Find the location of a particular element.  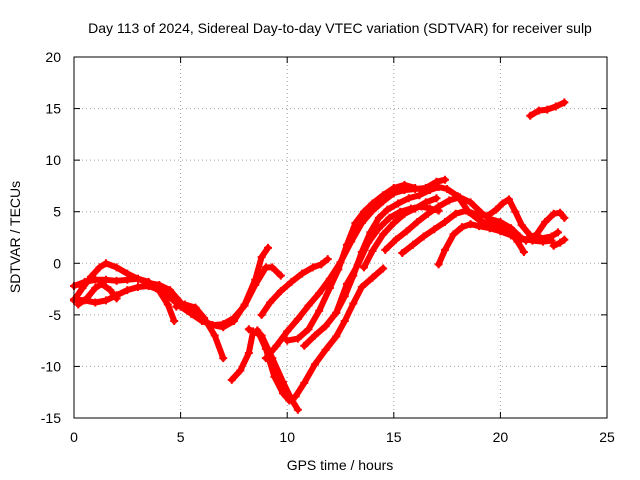

x-tick-label: 0 is located at coordinates (74, 437).